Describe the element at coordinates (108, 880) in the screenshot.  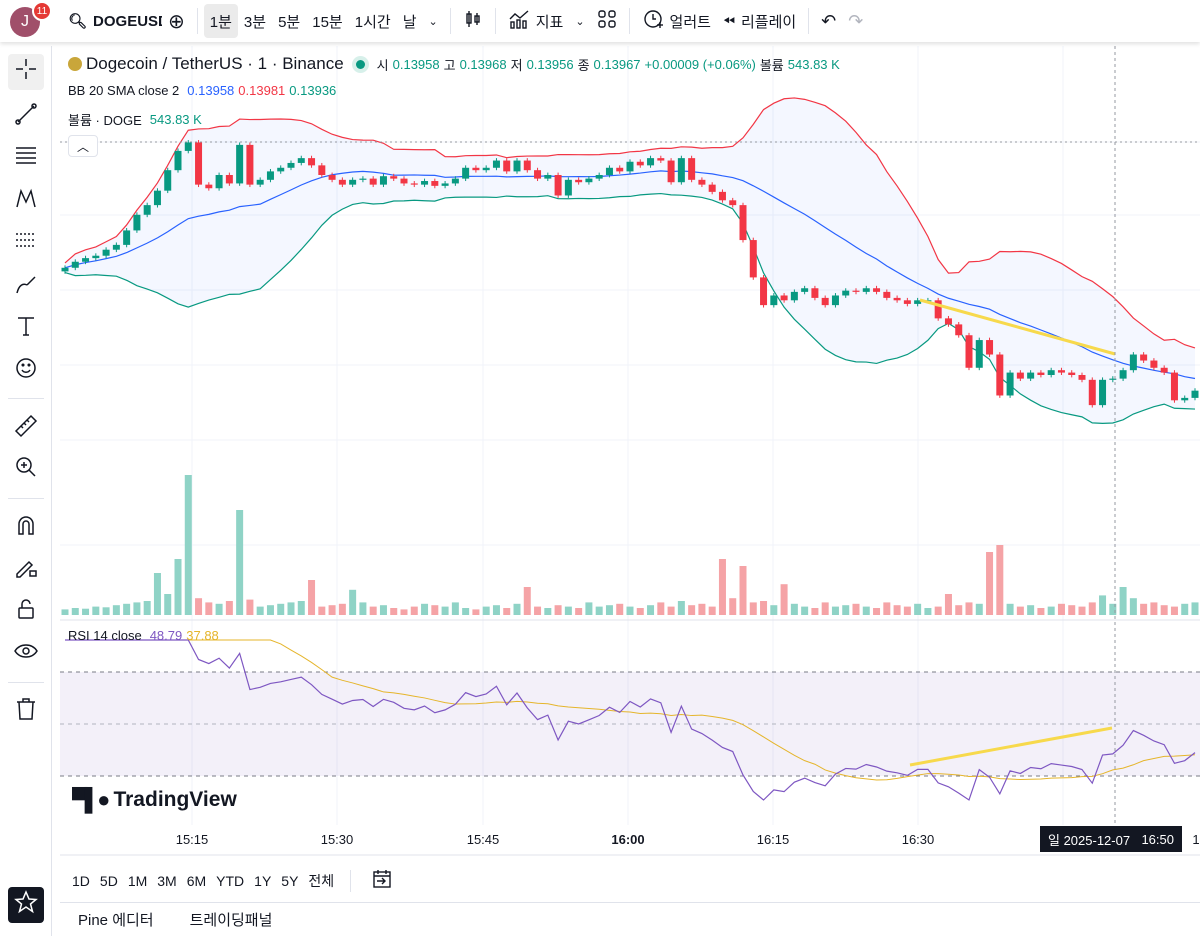
I see `range-5d: 5D` at that location.